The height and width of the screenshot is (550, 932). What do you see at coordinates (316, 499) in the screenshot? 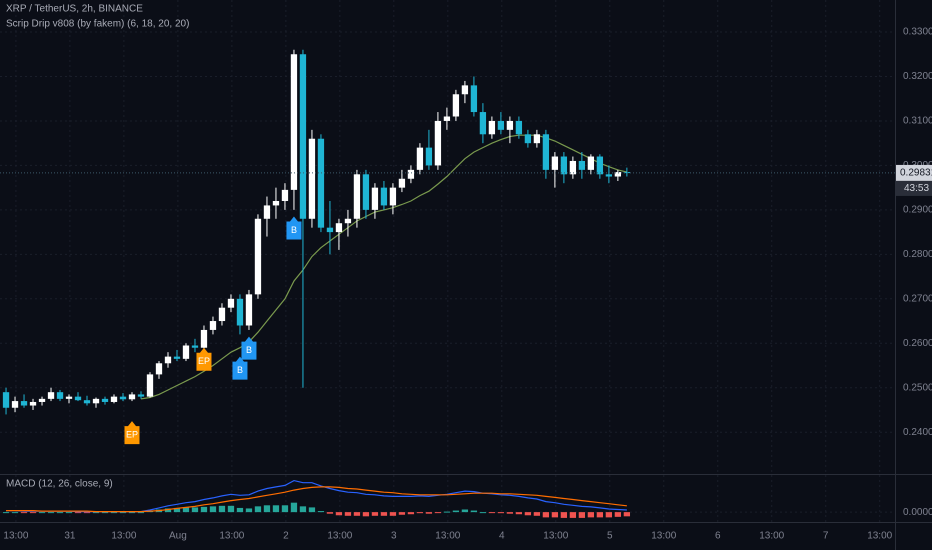
I see `signal-line` at bounding box center [316, 499].